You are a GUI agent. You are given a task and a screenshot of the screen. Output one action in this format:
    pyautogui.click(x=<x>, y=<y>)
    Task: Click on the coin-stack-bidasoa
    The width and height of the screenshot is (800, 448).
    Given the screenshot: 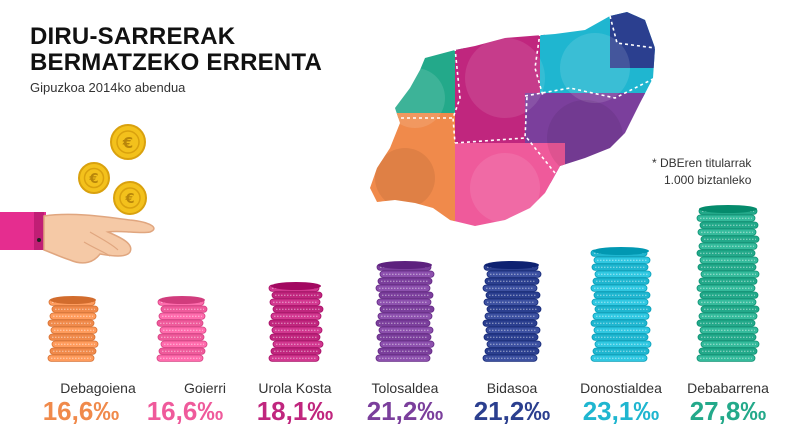 What is the action you would take?
    pyautogui.click(x=512, y=311)
    